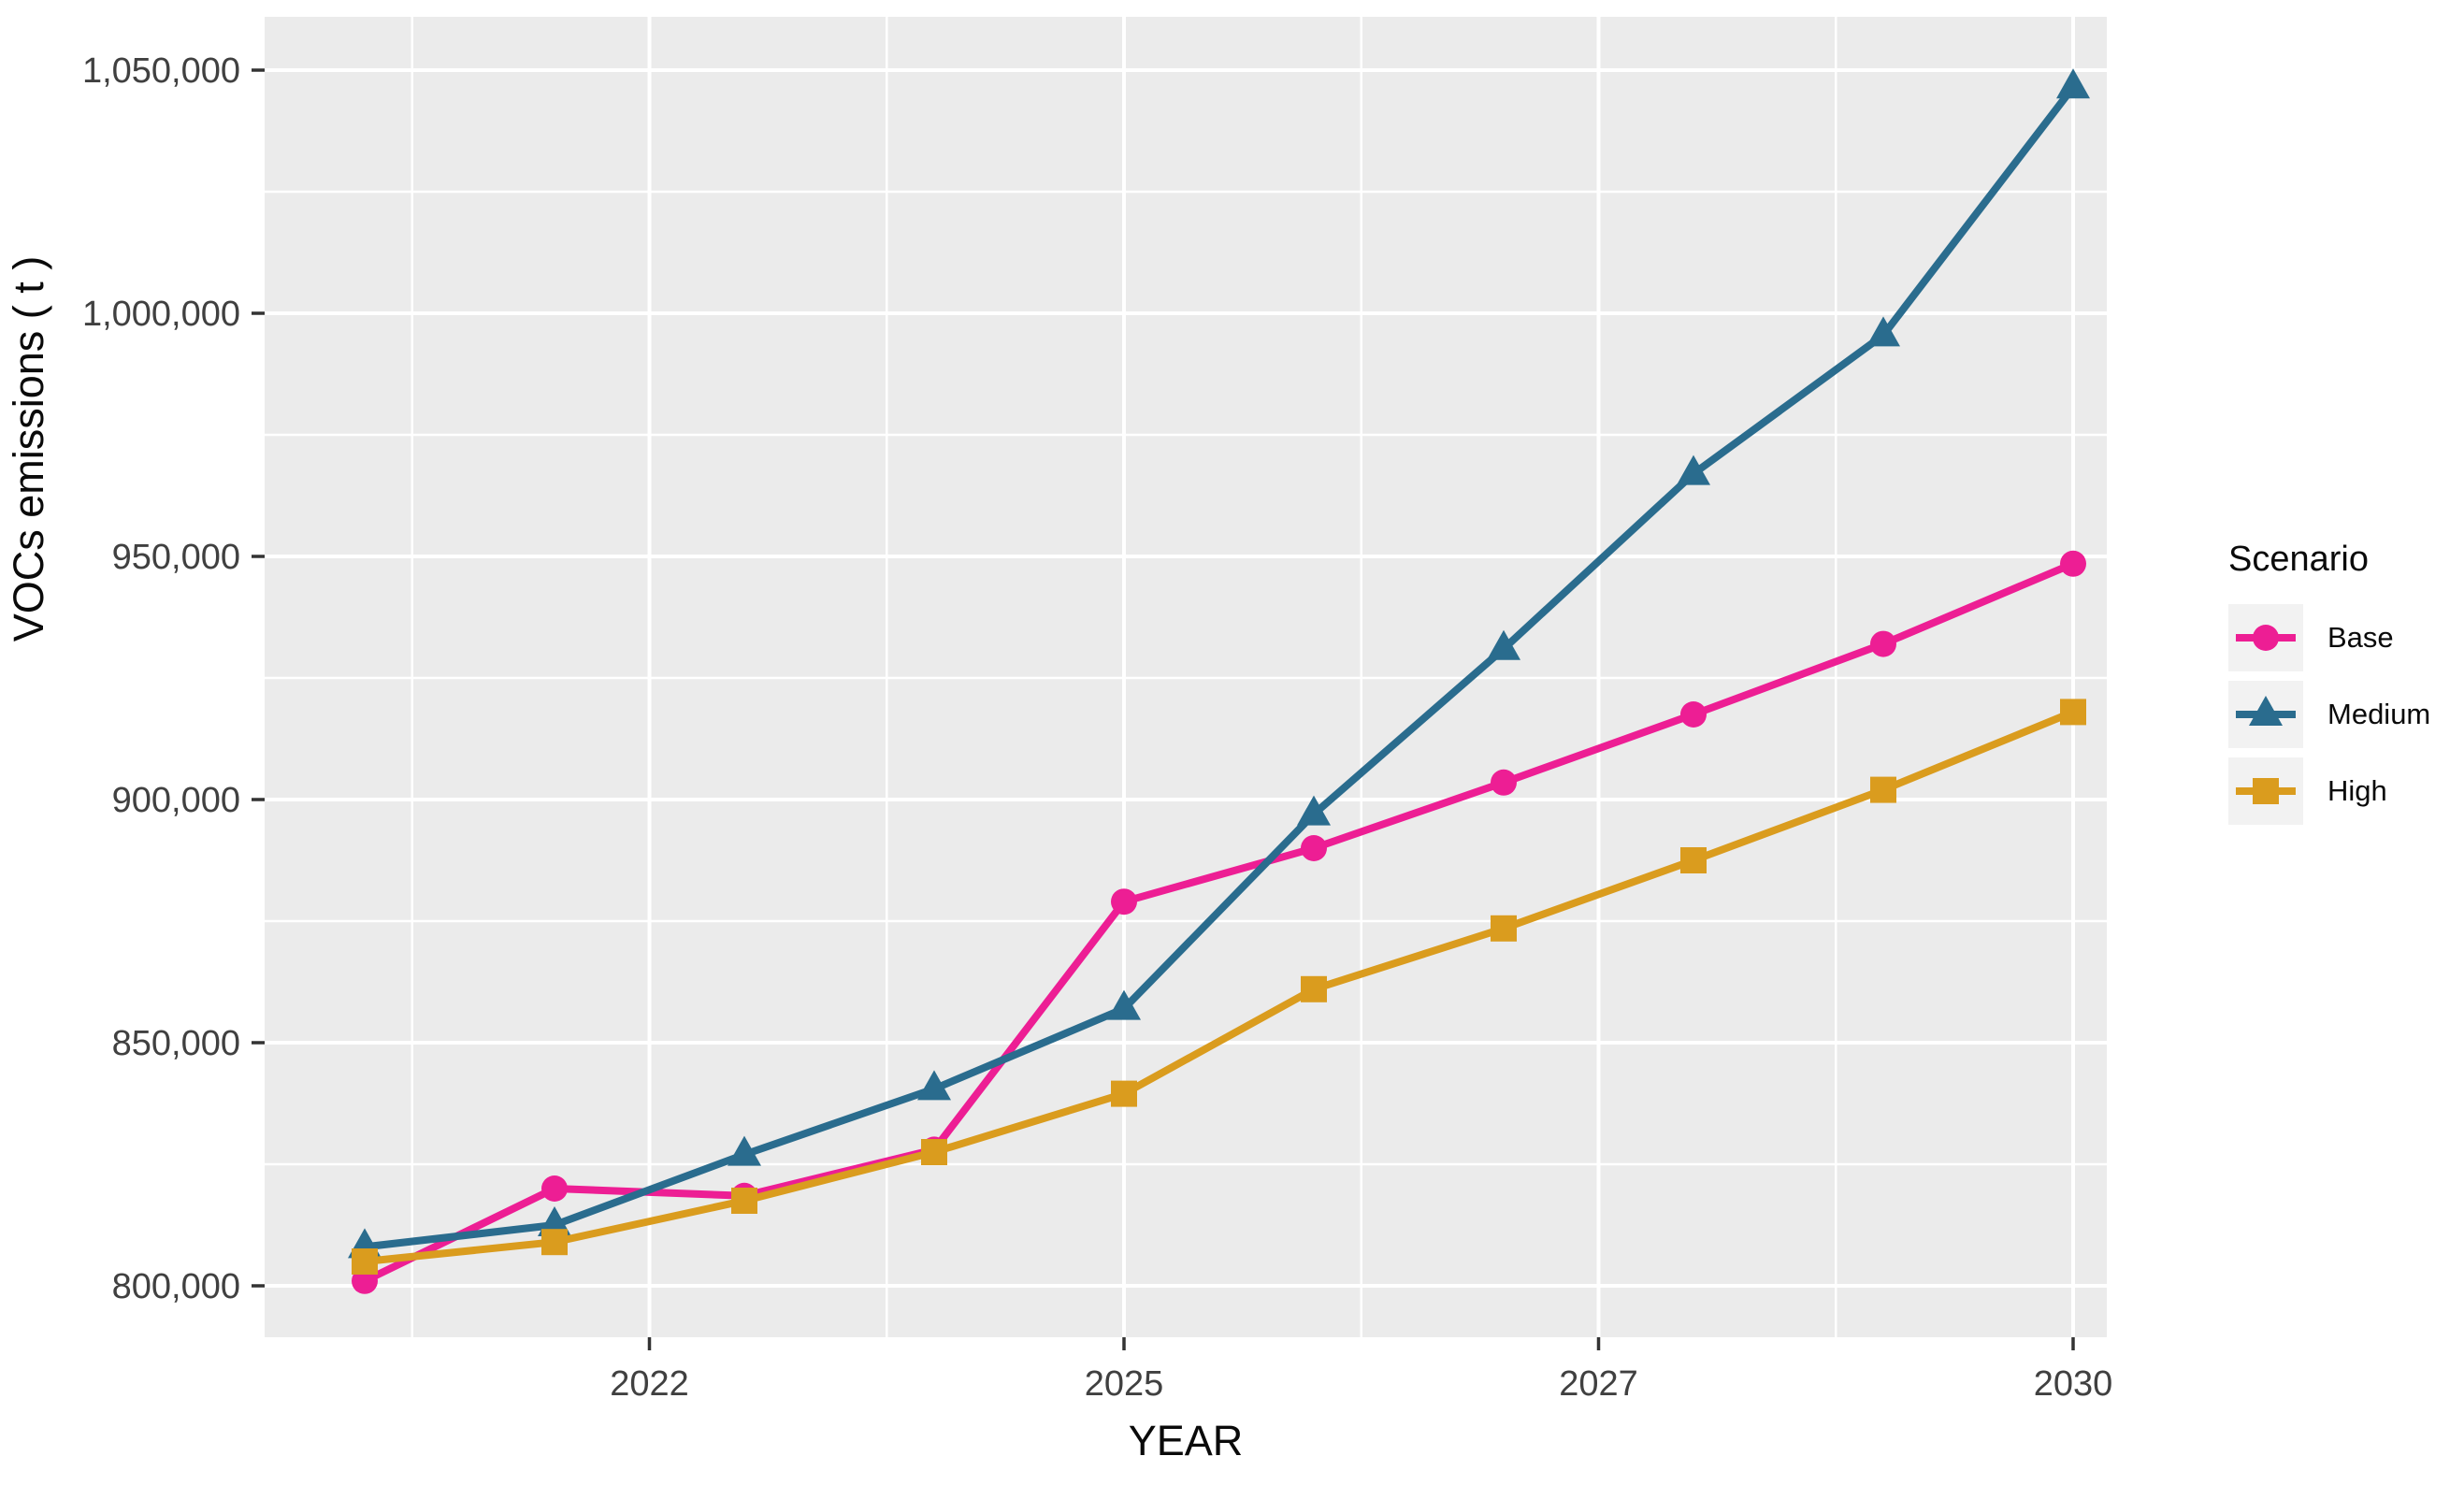  Describe the element at coordinates (1598, 1384) in the screenshot. I see `x-tick-label: 2027` at that location.